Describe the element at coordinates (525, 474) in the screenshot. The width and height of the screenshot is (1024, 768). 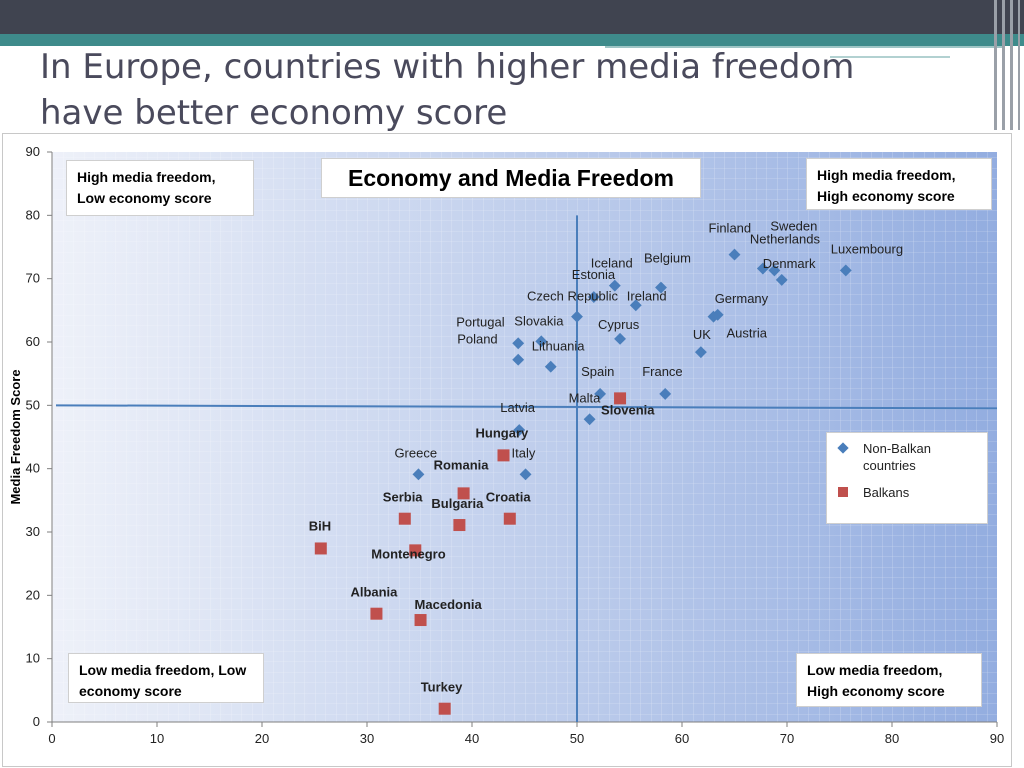
I see `point-italy` at that location.